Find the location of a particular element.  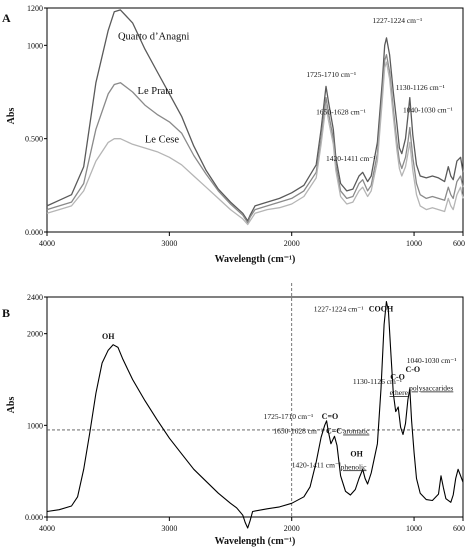

peak-annotation: C=C is located at coordinates (334, 431).